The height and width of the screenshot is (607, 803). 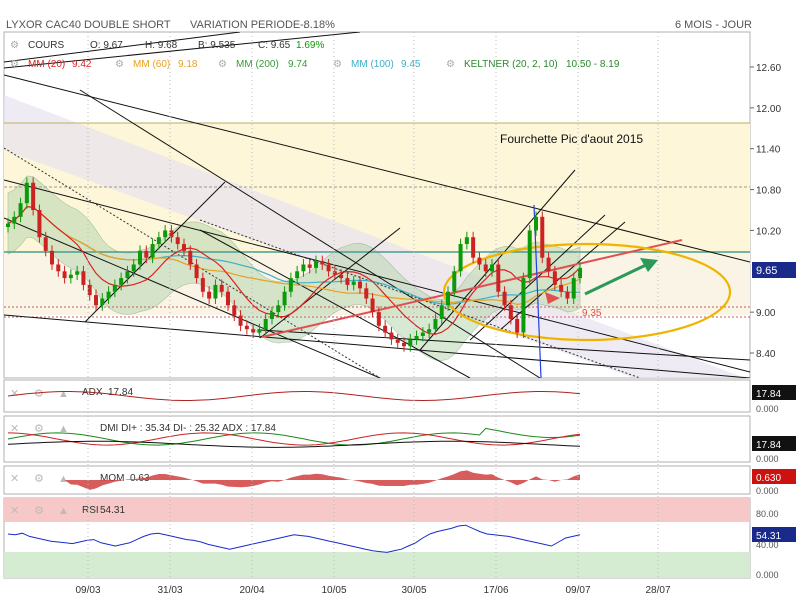 I want to click on x-tick-label: 31/03, so click(x=169, y=590).